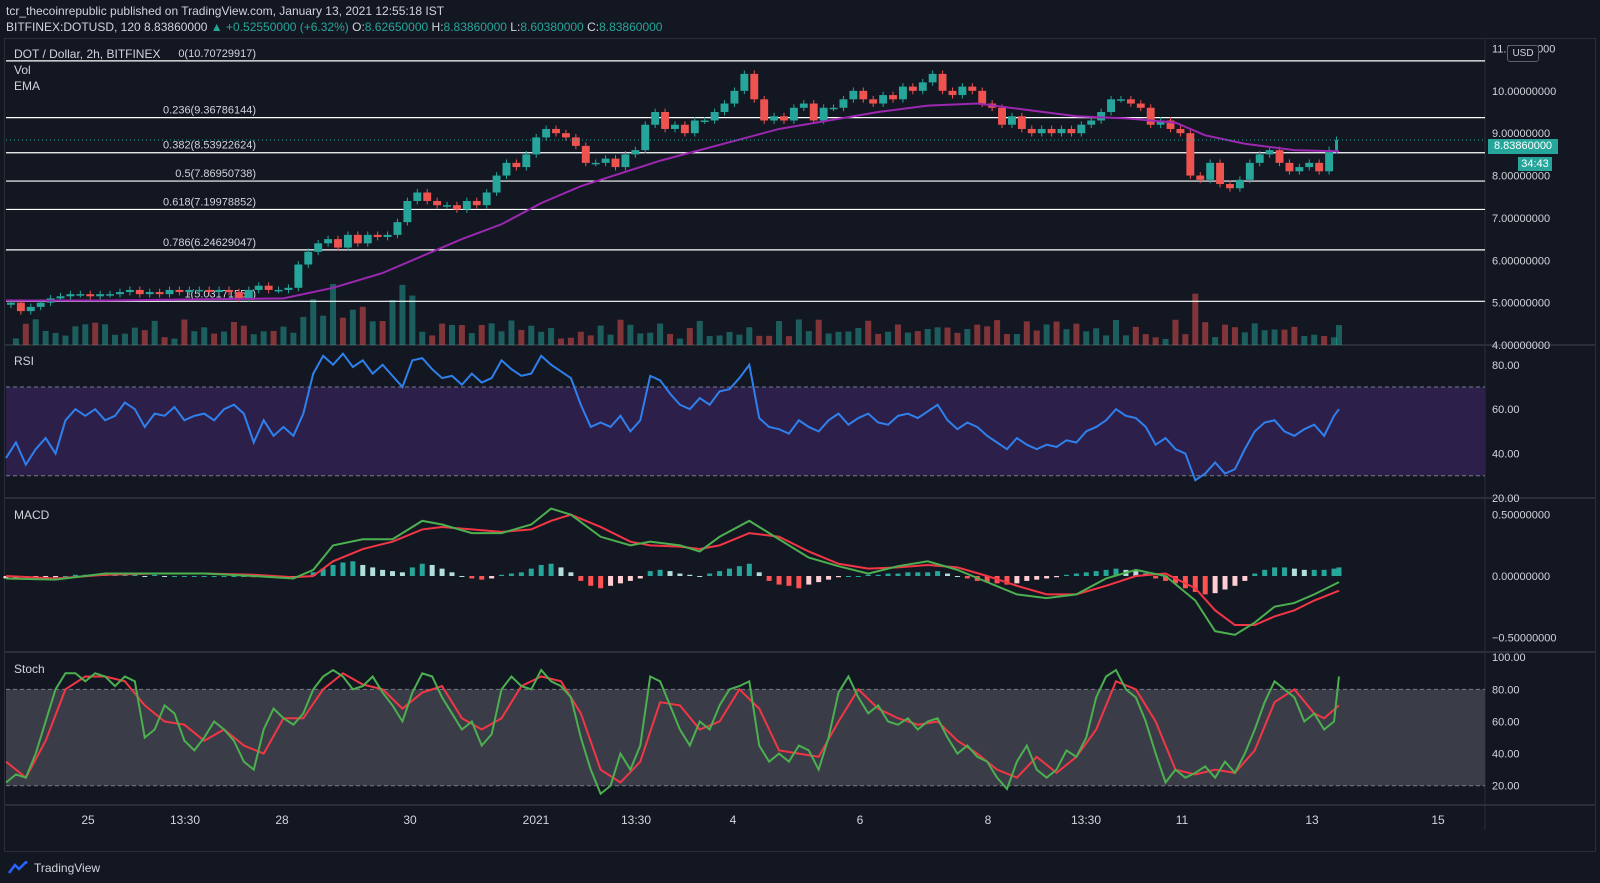 This screenshot has width=1600, height=883. Describe the element at coordinates (1524, 92) in the screenshot. I see `price-axis-tick: 10.00000000` at that location.